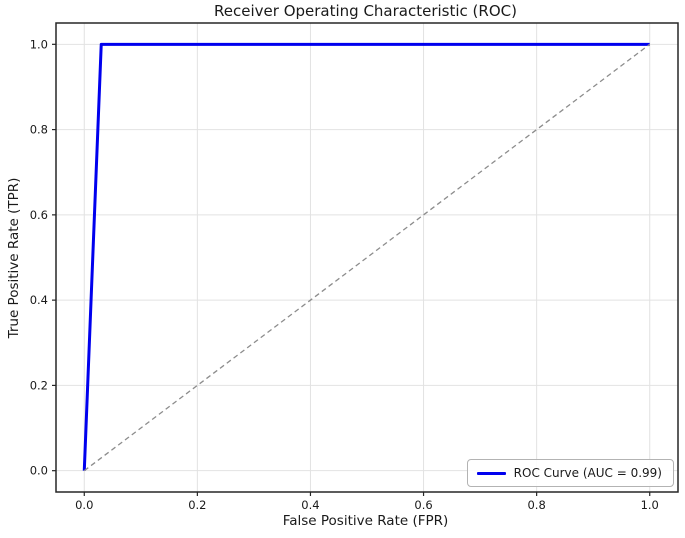 The width and height of the screenshot is (685, 538). Describe the element at coordinates (310, 505) in the screenshot. I see `x-tick-label: 0.4` at that location.